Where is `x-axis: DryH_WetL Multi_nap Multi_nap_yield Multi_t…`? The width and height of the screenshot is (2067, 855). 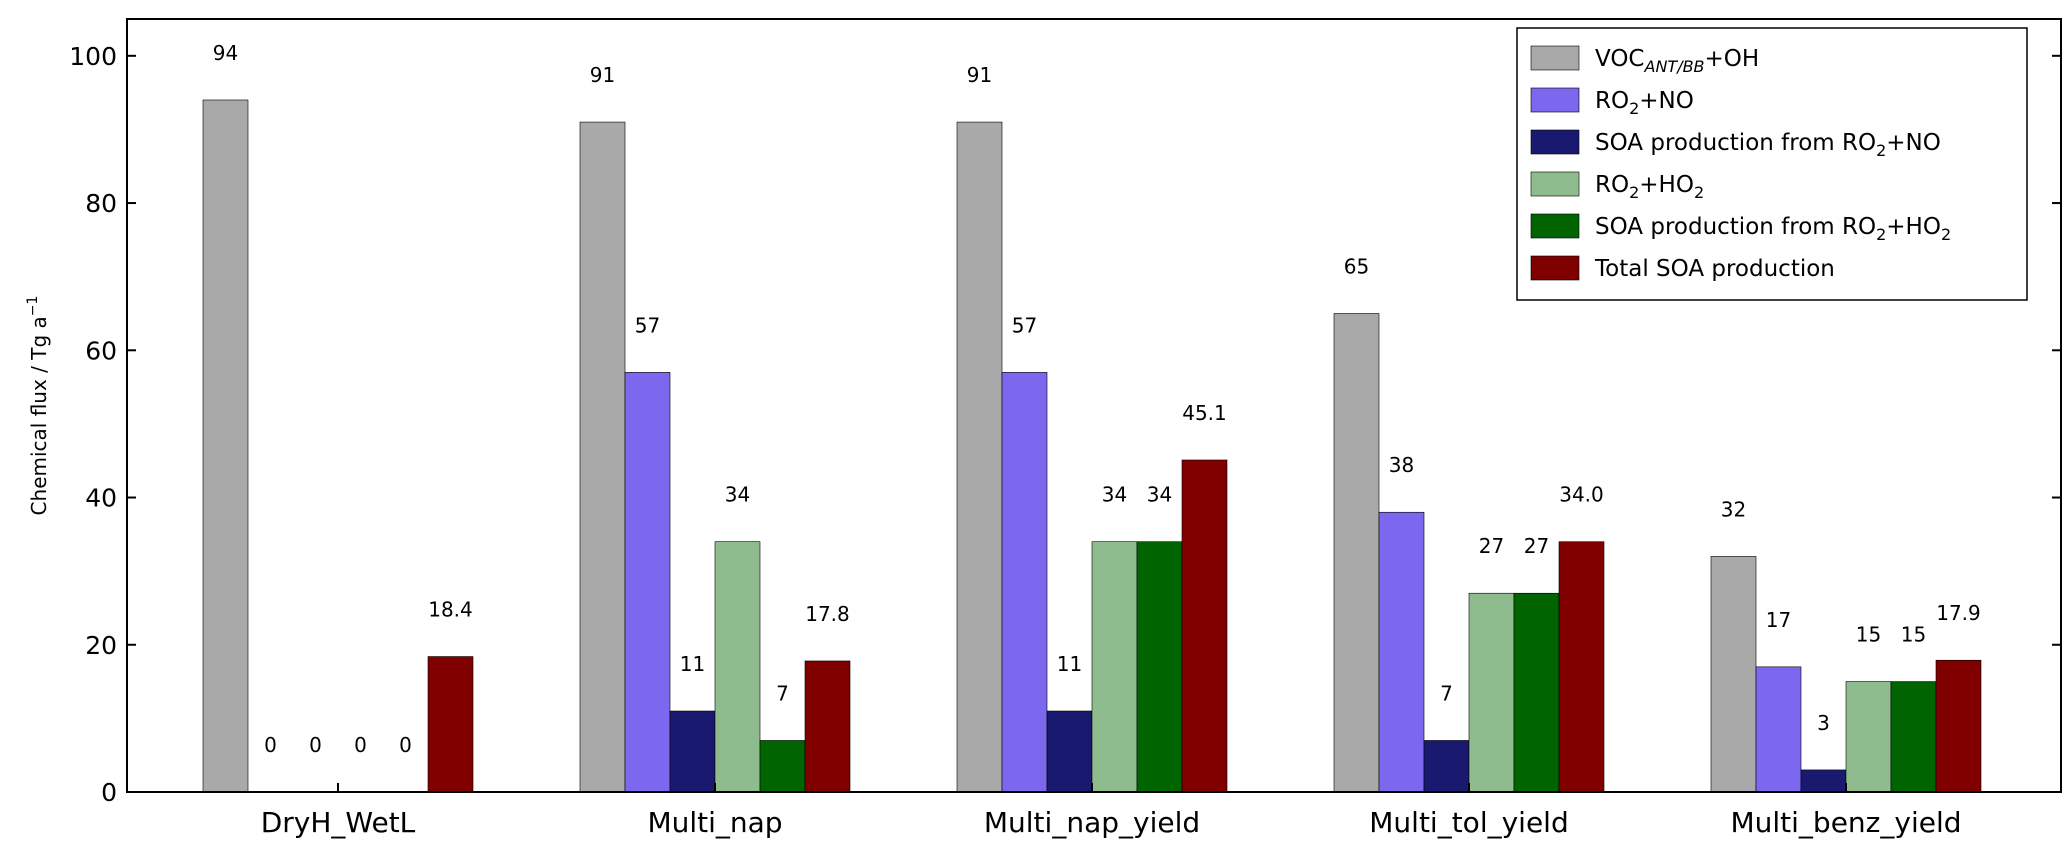 x-axis: DryH_WetL Multi_nap Multi_nap_yield Multi_t… is located at coordinates (1111, 811).